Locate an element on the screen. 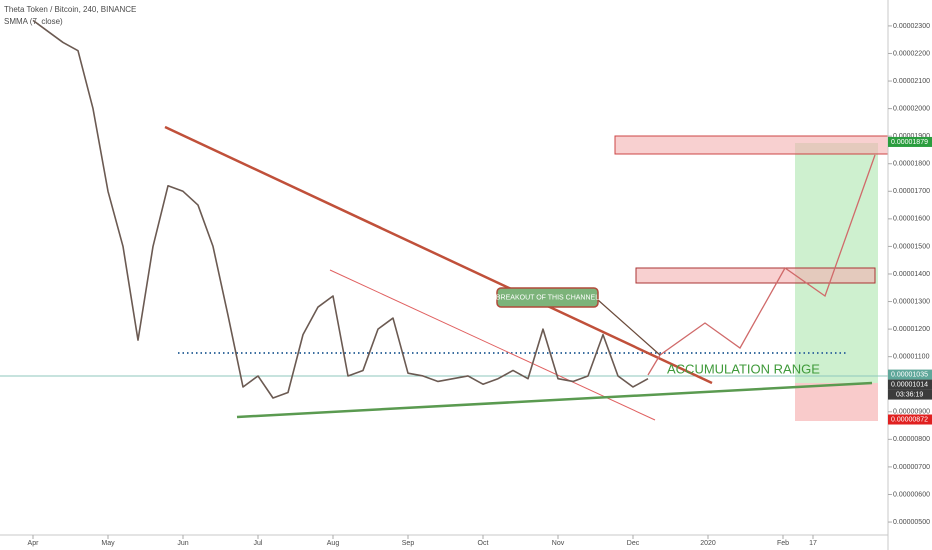  price-tag-label: 0.00001014 is located at coordinates (909, 384).